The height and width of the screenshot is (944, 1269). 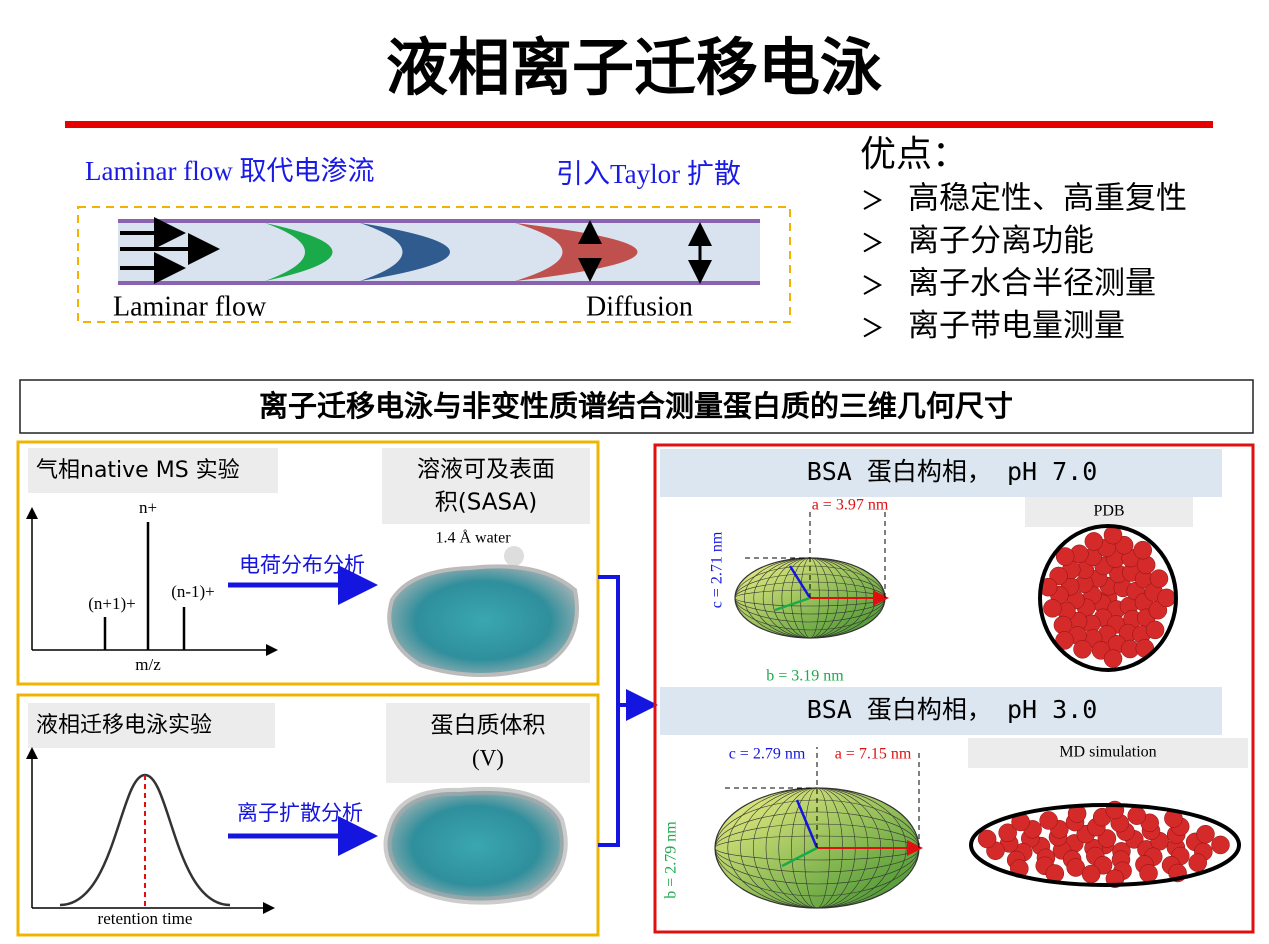 I want to click on flow-frame, so click(x=434, y=264).